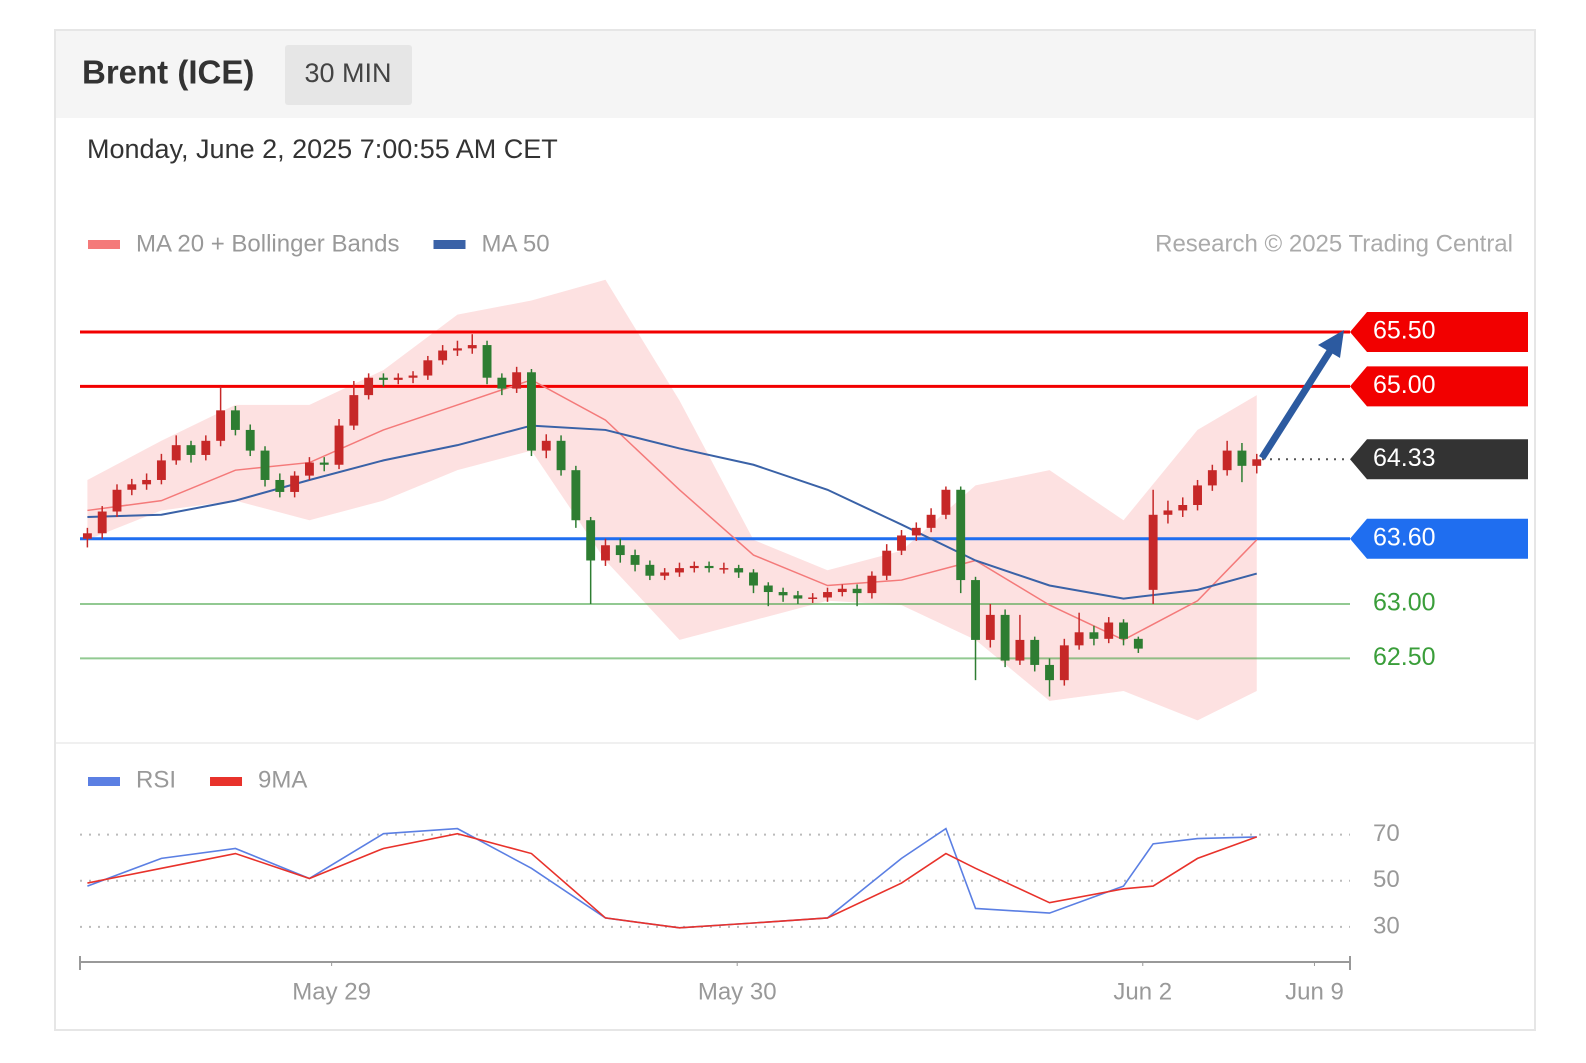 Image resolution: width=1586 pixels, height=1063 pixels. Describe the element at coordinates (1404, 657) in the screenshot. I see `level-label: 62.50` at that location.